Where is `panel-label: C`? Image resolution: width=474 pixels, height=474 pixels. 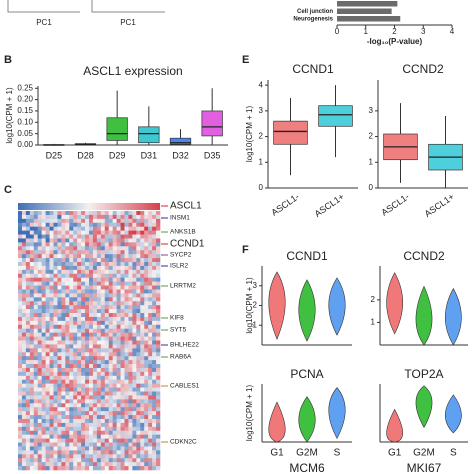 panel-label: C is located at coordinates (8, 190).